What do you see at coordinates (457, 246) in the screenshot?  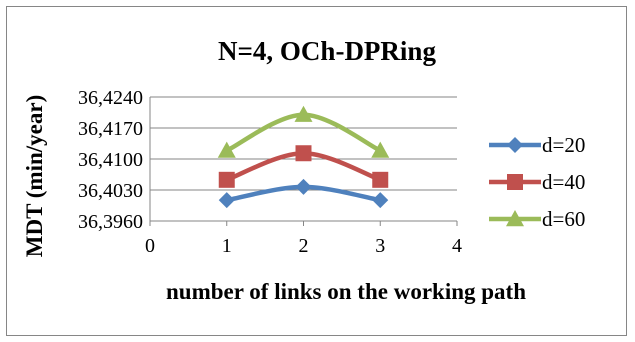 I see `x-tick-label: 4` at bounding box center [457, 246].